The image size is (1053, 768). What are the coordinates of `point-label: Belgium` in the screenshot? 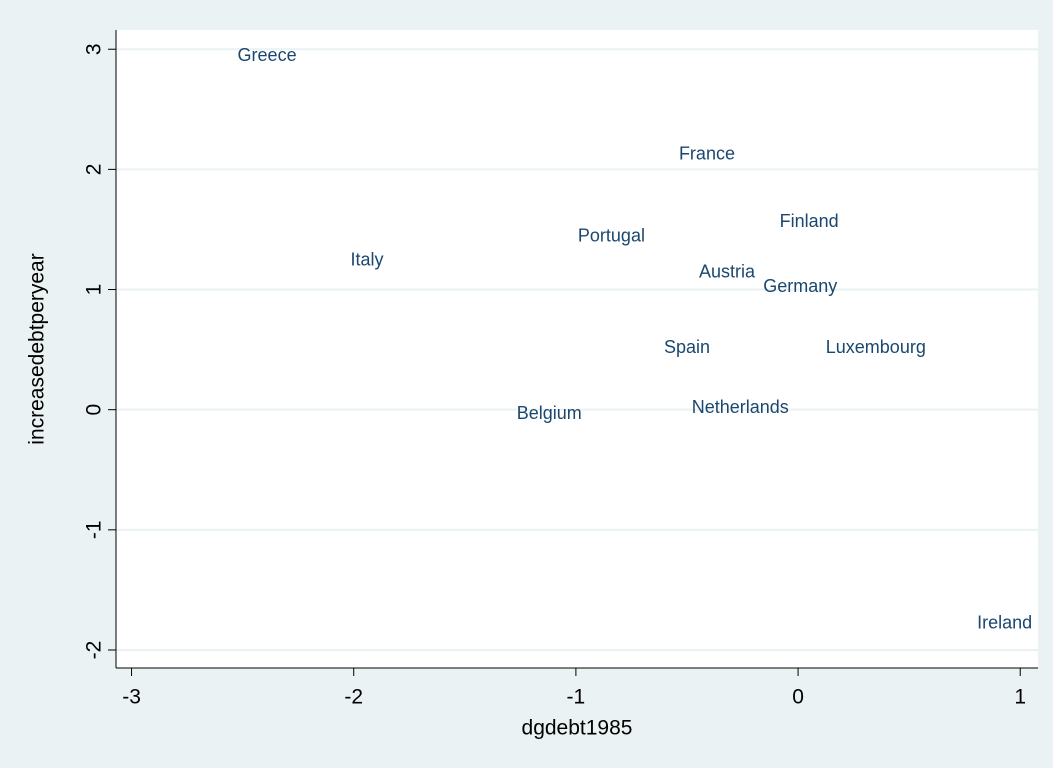 It's located at (549, 413).